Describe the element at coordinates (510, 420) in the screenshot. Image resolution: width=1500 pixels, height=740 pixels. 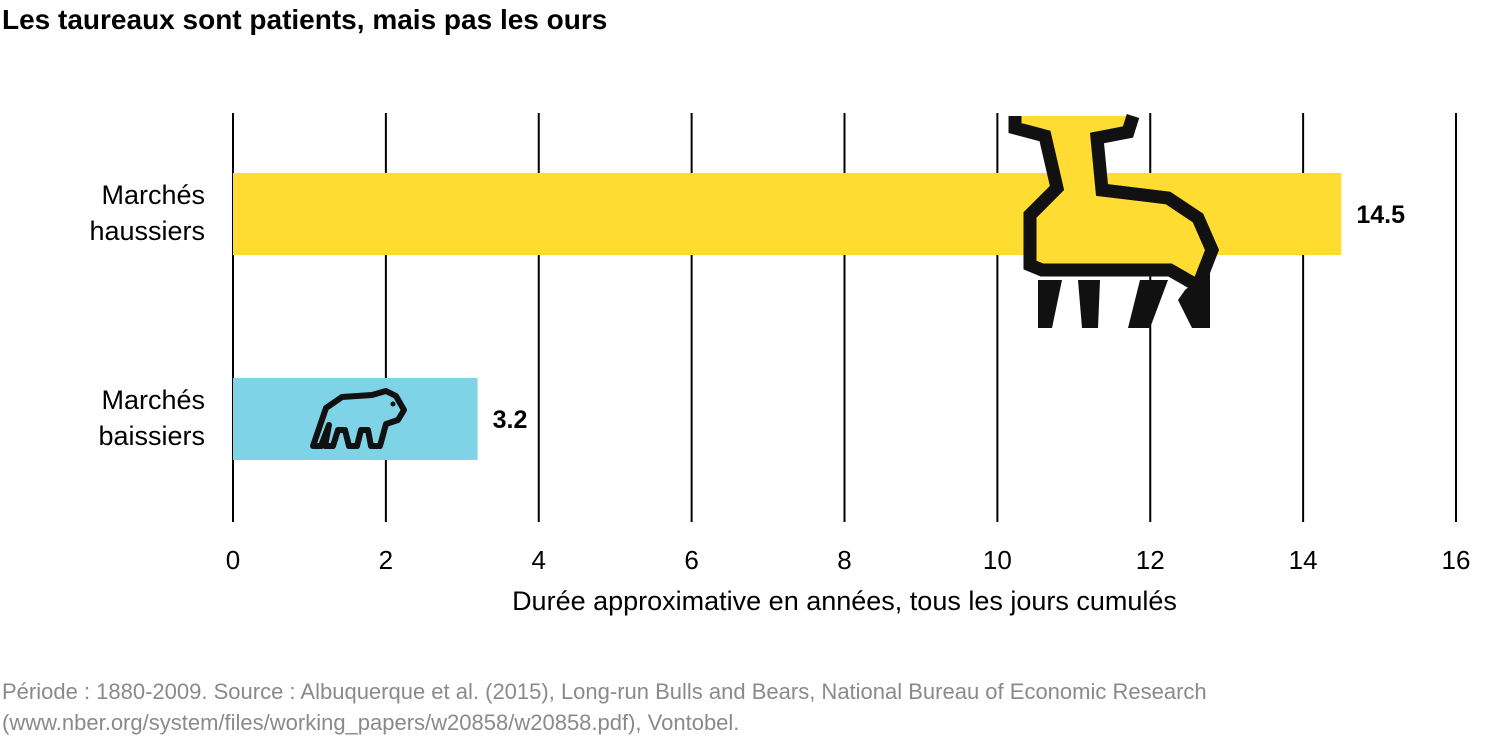
I see `value-label: 3.2` at that location.